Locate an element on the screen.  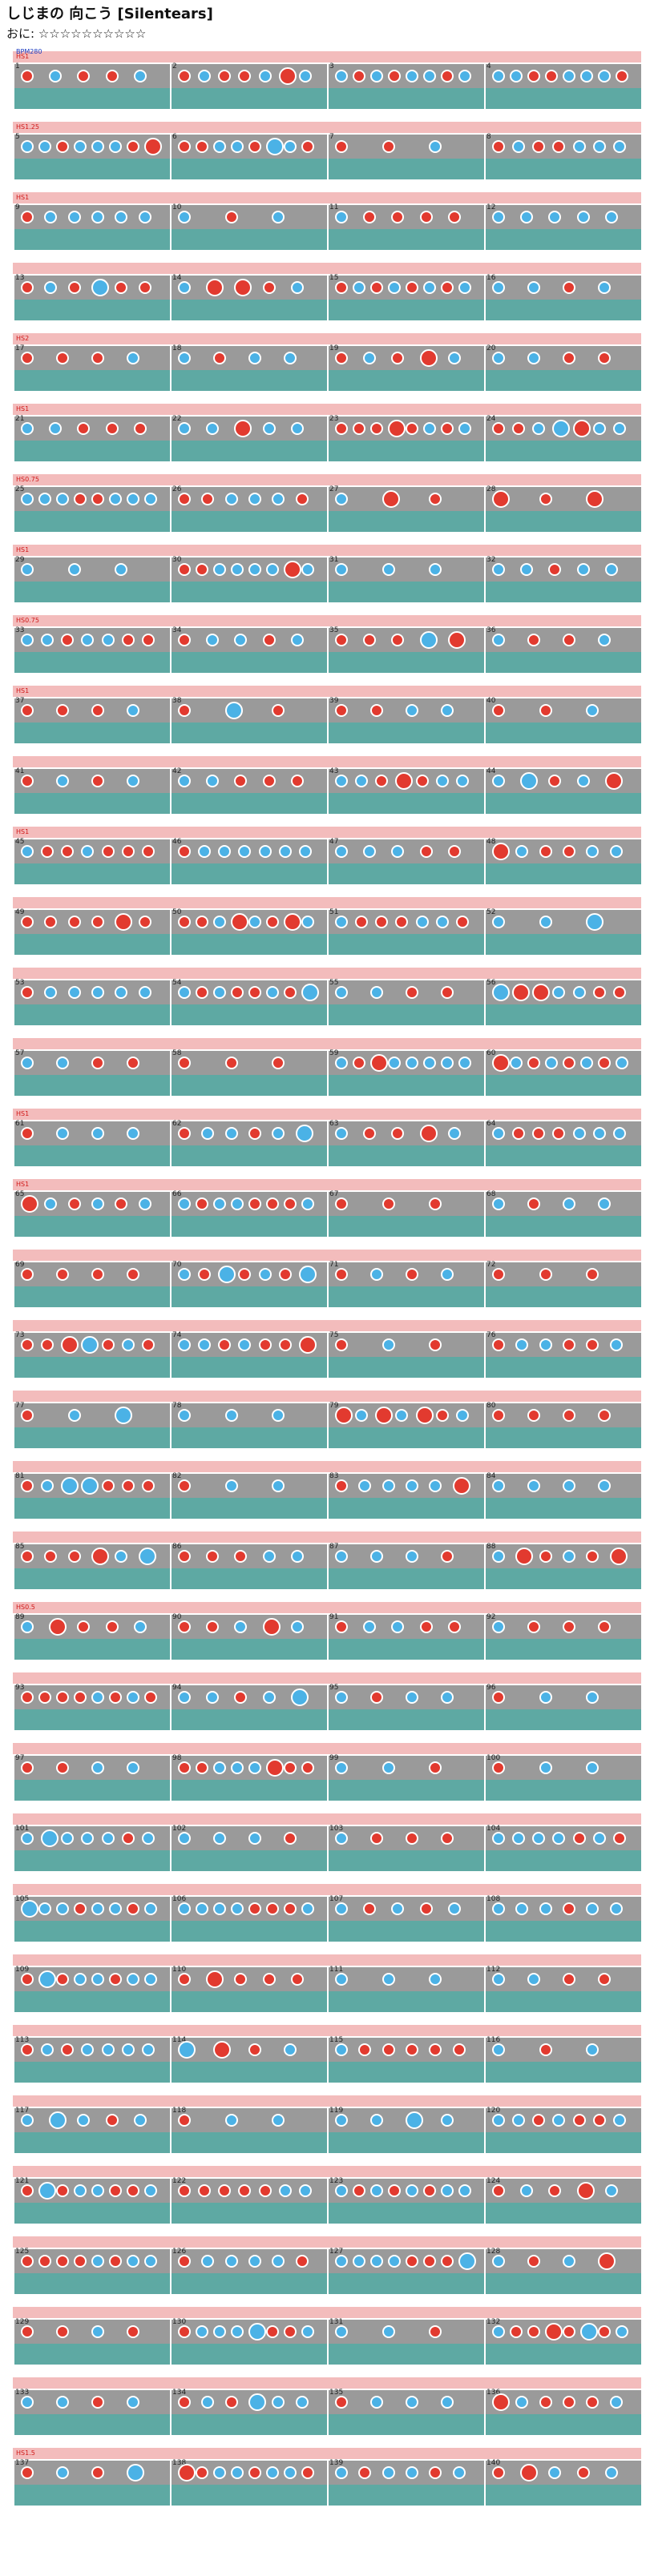
bar-number: 86 is located at coordinates (177, 1547).